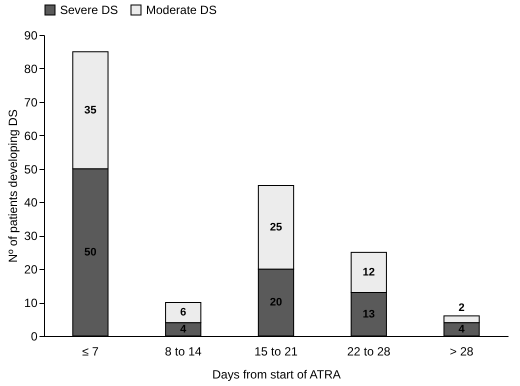 This screenshot has height=386, width=520. What do you see at coordinates (13, 186) in the screenshot?
I see `y-axis-title: Nº of patients developing DS` at bounding box center [13, 186].